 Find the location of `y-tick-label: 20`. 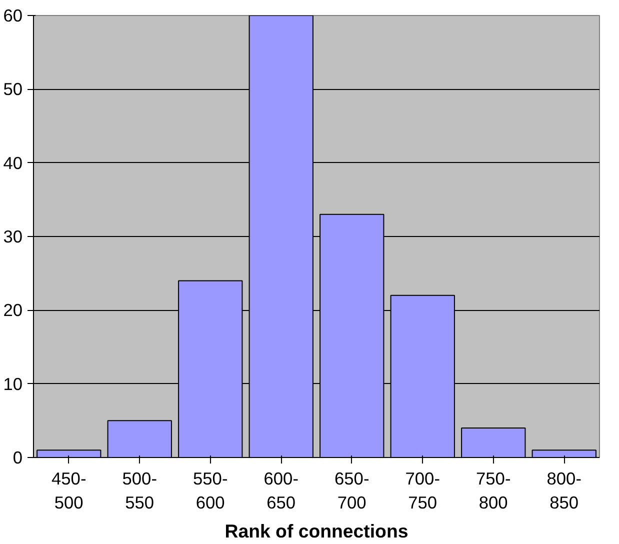

y-tick-label: 20 is located at coordinates (13, 310).